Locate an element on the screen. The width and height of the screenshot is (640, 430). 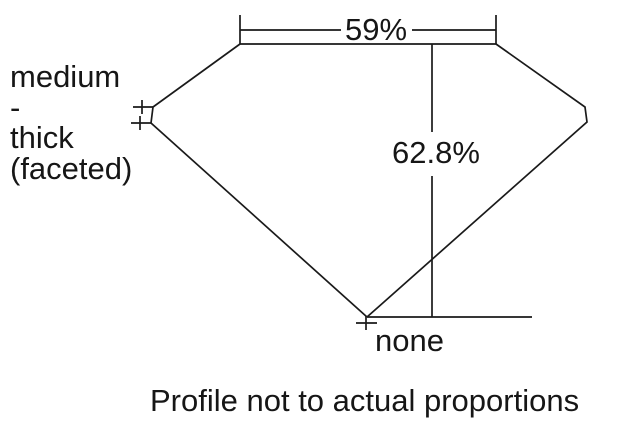
culet-tick-mark is located at coordinates (366, 323).